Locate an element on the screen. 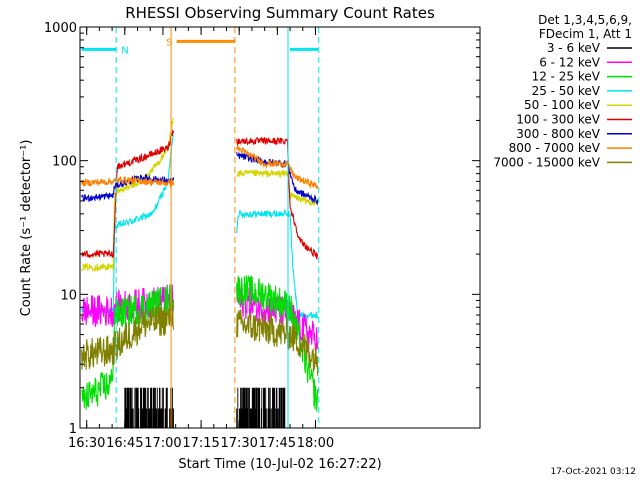 Image resolution: width=640 pixels, height=484 pixels. x-tick-label: 17:45 is located at coordinates (277, 443).